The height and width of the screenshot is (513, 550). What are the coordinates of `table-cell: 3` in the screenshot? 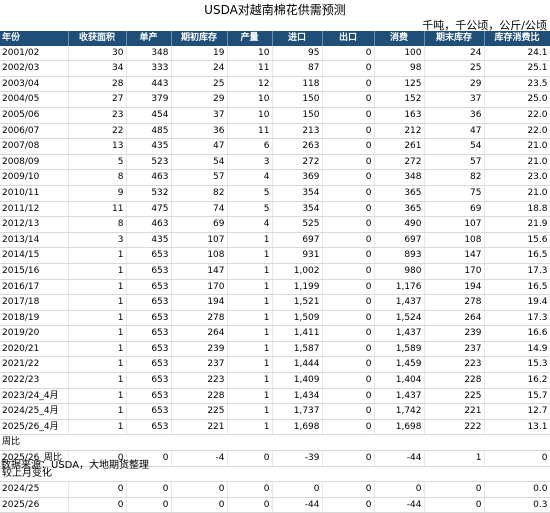 It's located at (250, 162).